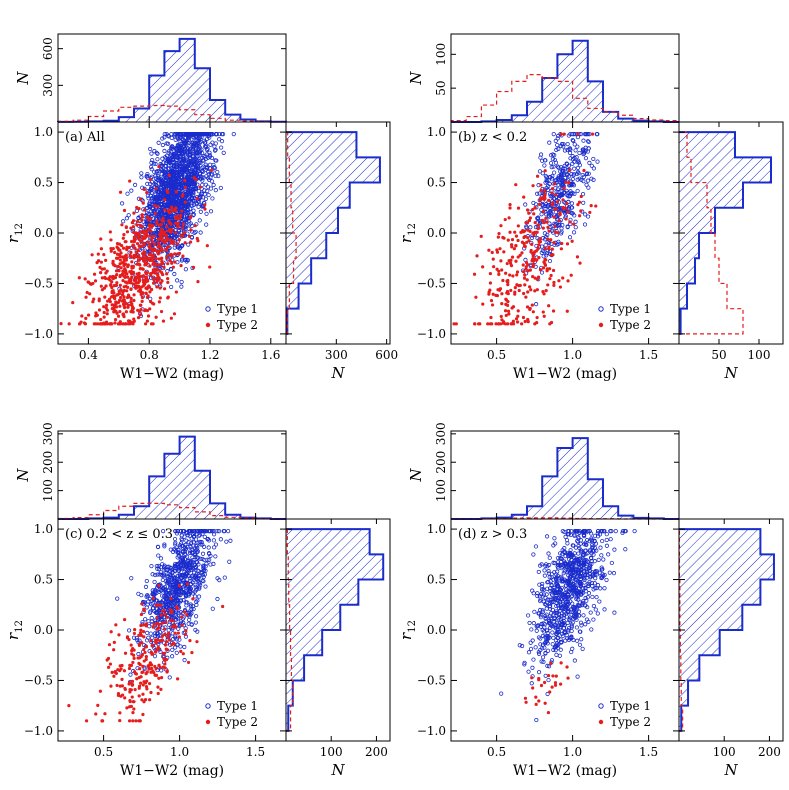 The height and width of the screenshot is (790, 789). What do you see at coordinates (14, 233) in the screenshot?
I see `main-ylabel: r12` at bounding box center [14, 233].